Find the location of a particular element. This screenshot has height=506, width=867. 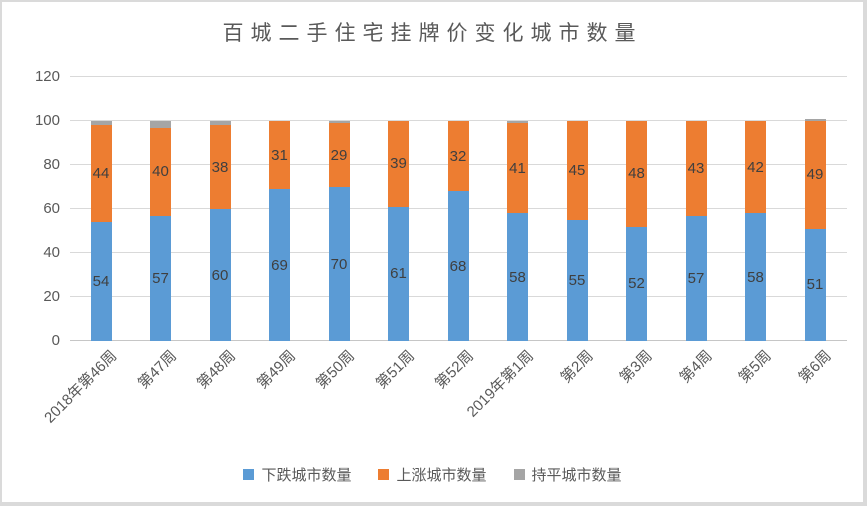

y-axis-tick-label: 0 is located at coordinates (55, 340).